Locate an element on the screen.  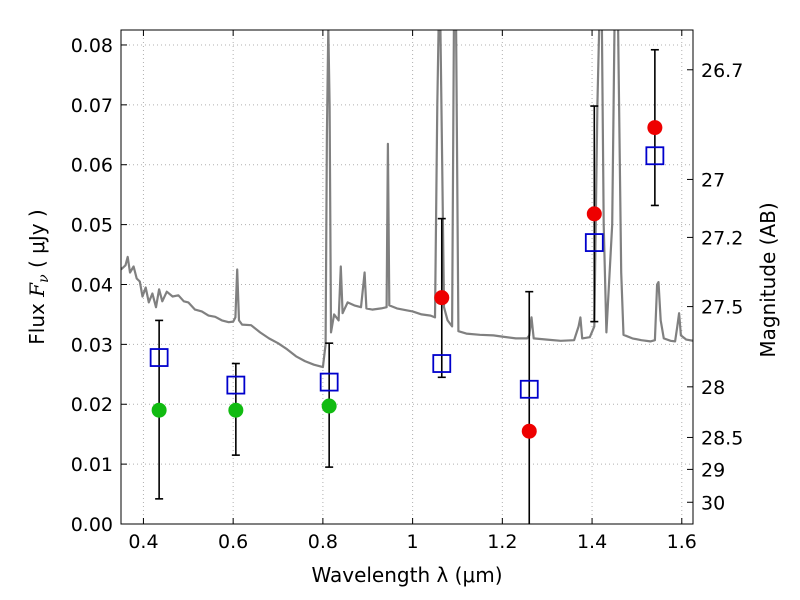
right-tick-label: 30 is located at coordinates (713, 503).